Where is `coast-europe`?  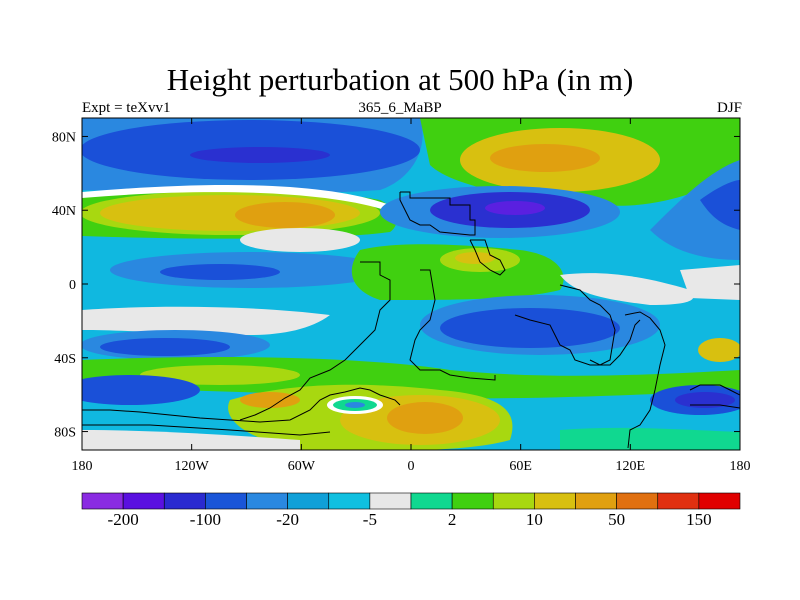
coast-europe is located at coordinates (437, 213).